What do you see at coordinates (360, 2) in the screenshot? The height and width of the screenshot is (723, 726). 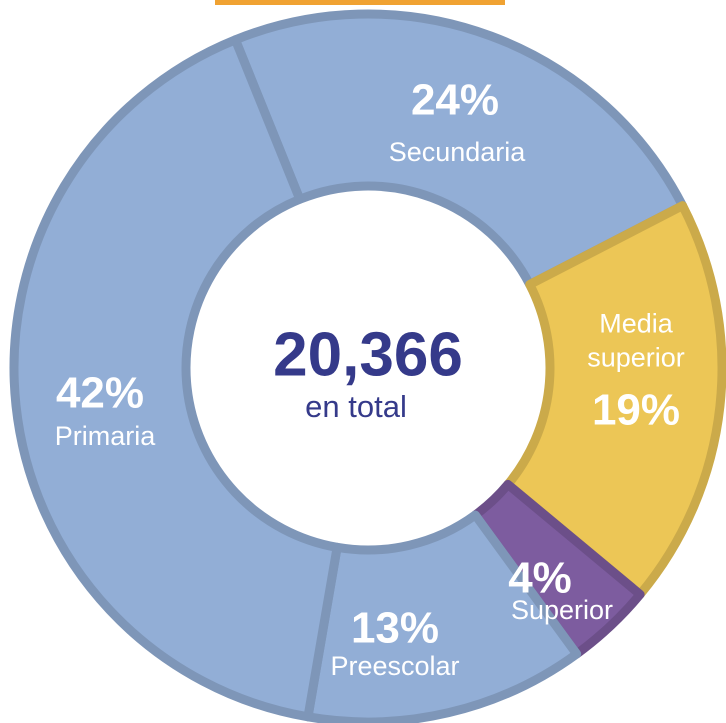 I see `top-accent` at bounding box center [360, 2].